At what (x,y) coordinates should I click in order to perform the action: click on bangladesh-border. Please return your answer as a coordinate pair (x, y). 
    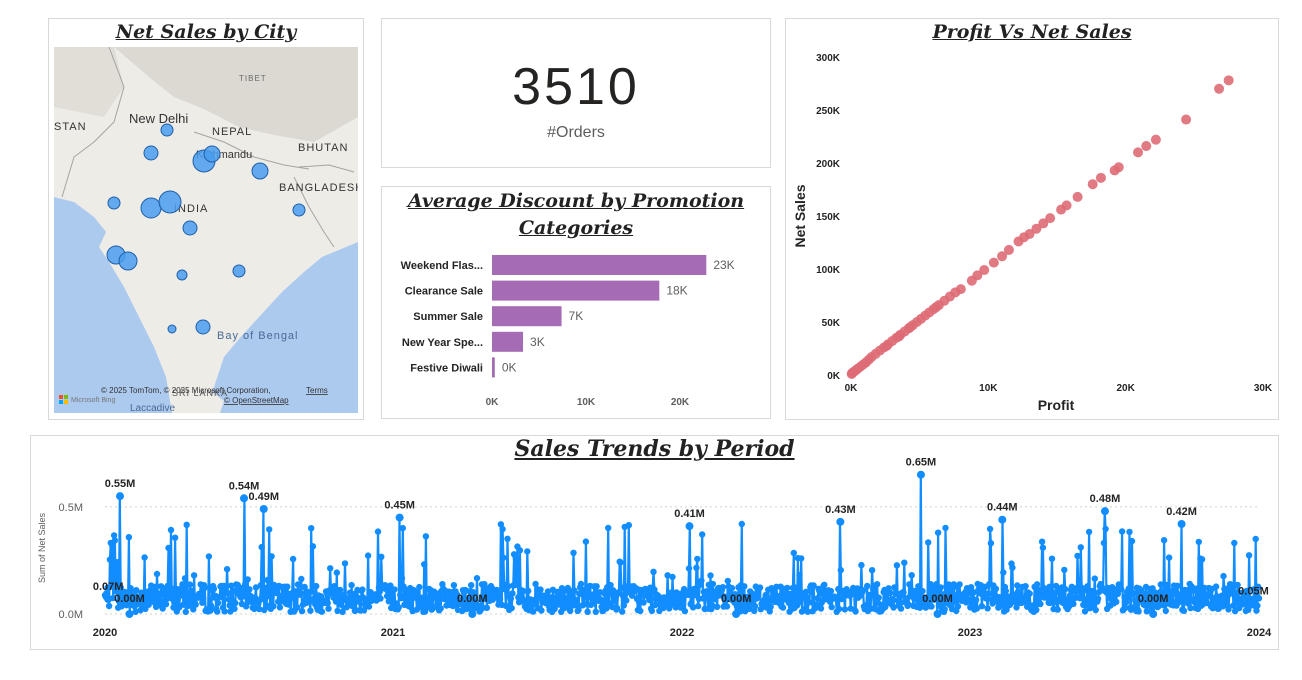
    Looking at the image, I should click on (314, 212).